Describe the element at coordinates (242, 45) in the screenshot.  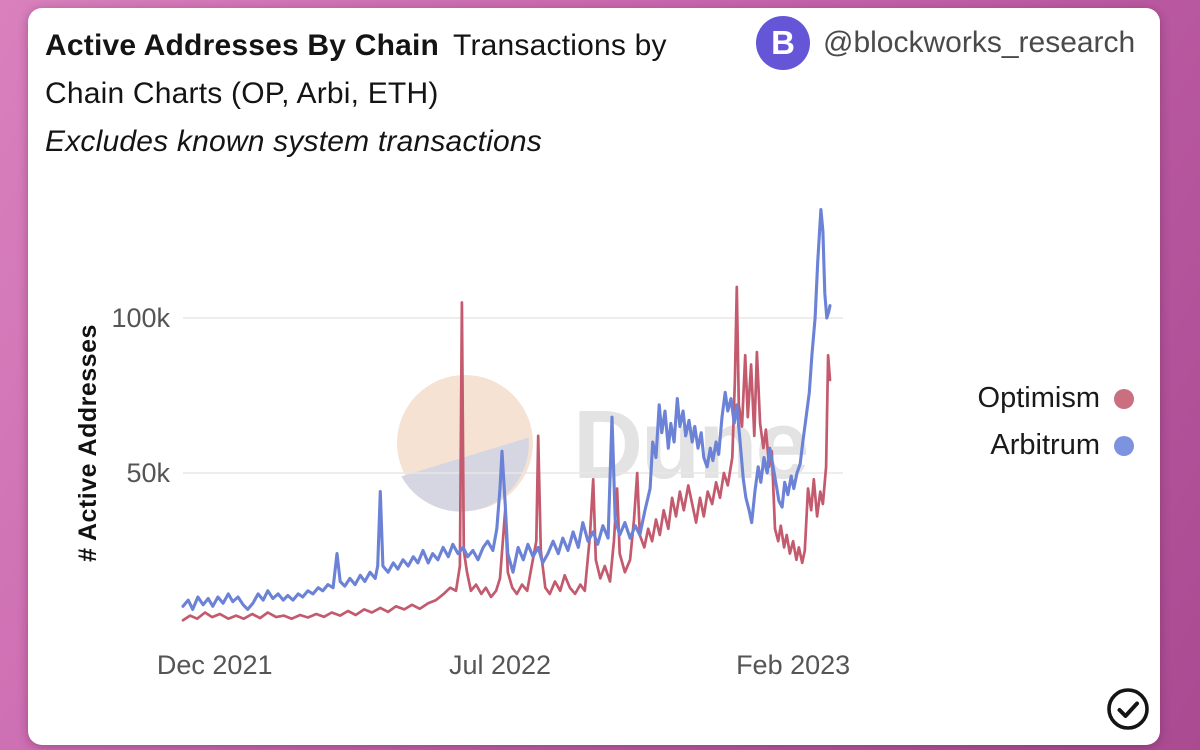
I see `chart-title: Active Addresses By Chain` at that location.